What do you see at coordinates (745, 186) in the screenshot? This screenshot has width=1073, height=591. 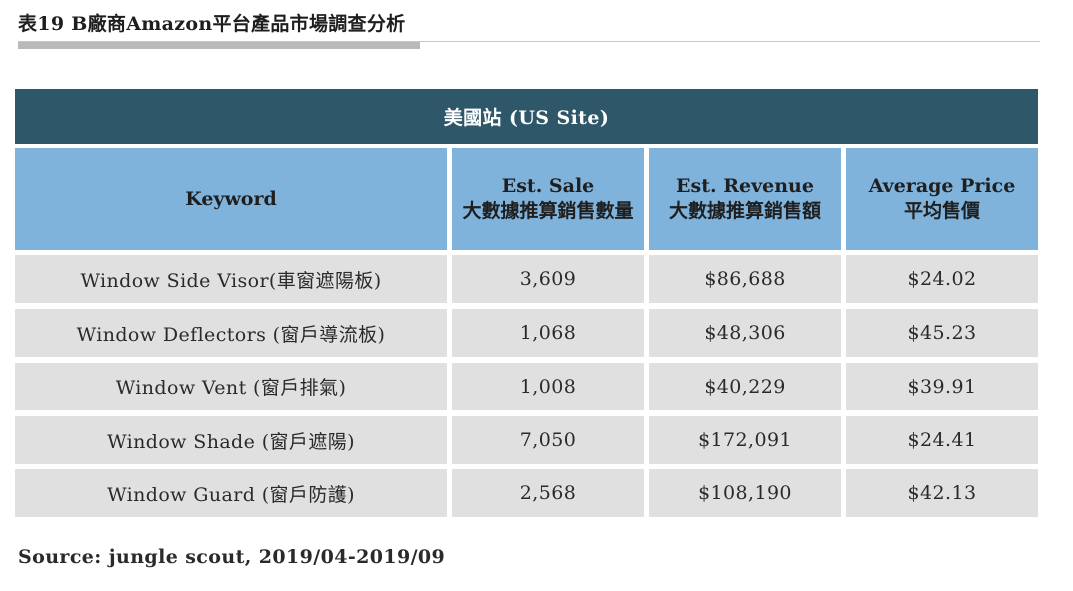 I see `column-header-est-revenue-label: Est. Revenue` at bounding box center [745, 186].